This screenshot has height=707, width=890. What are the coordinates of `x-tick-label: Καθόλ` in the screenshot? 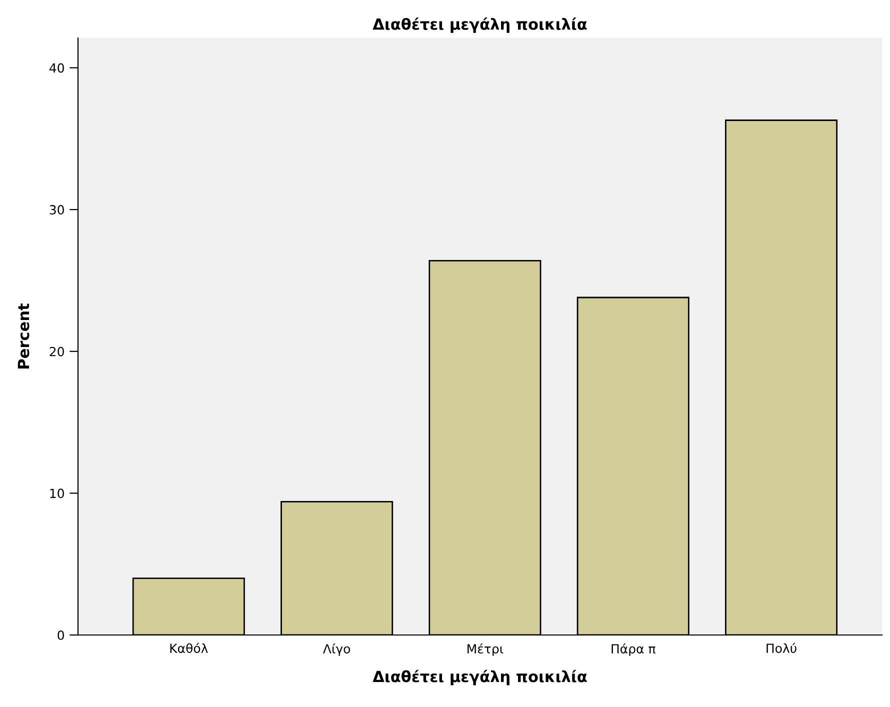 It's located at (189, 648).